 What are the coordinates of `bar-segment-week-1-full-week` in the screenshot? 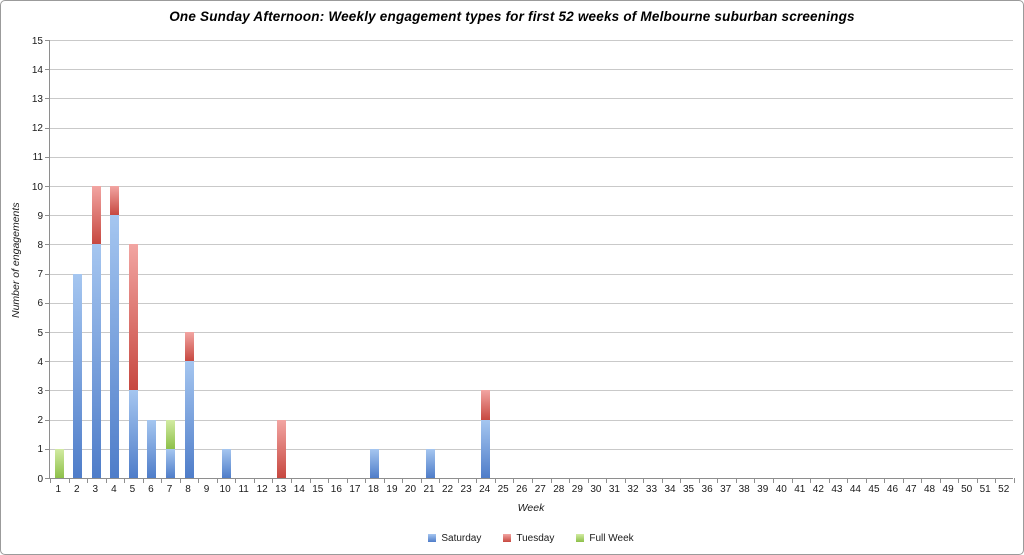 It's located at (59, 463).